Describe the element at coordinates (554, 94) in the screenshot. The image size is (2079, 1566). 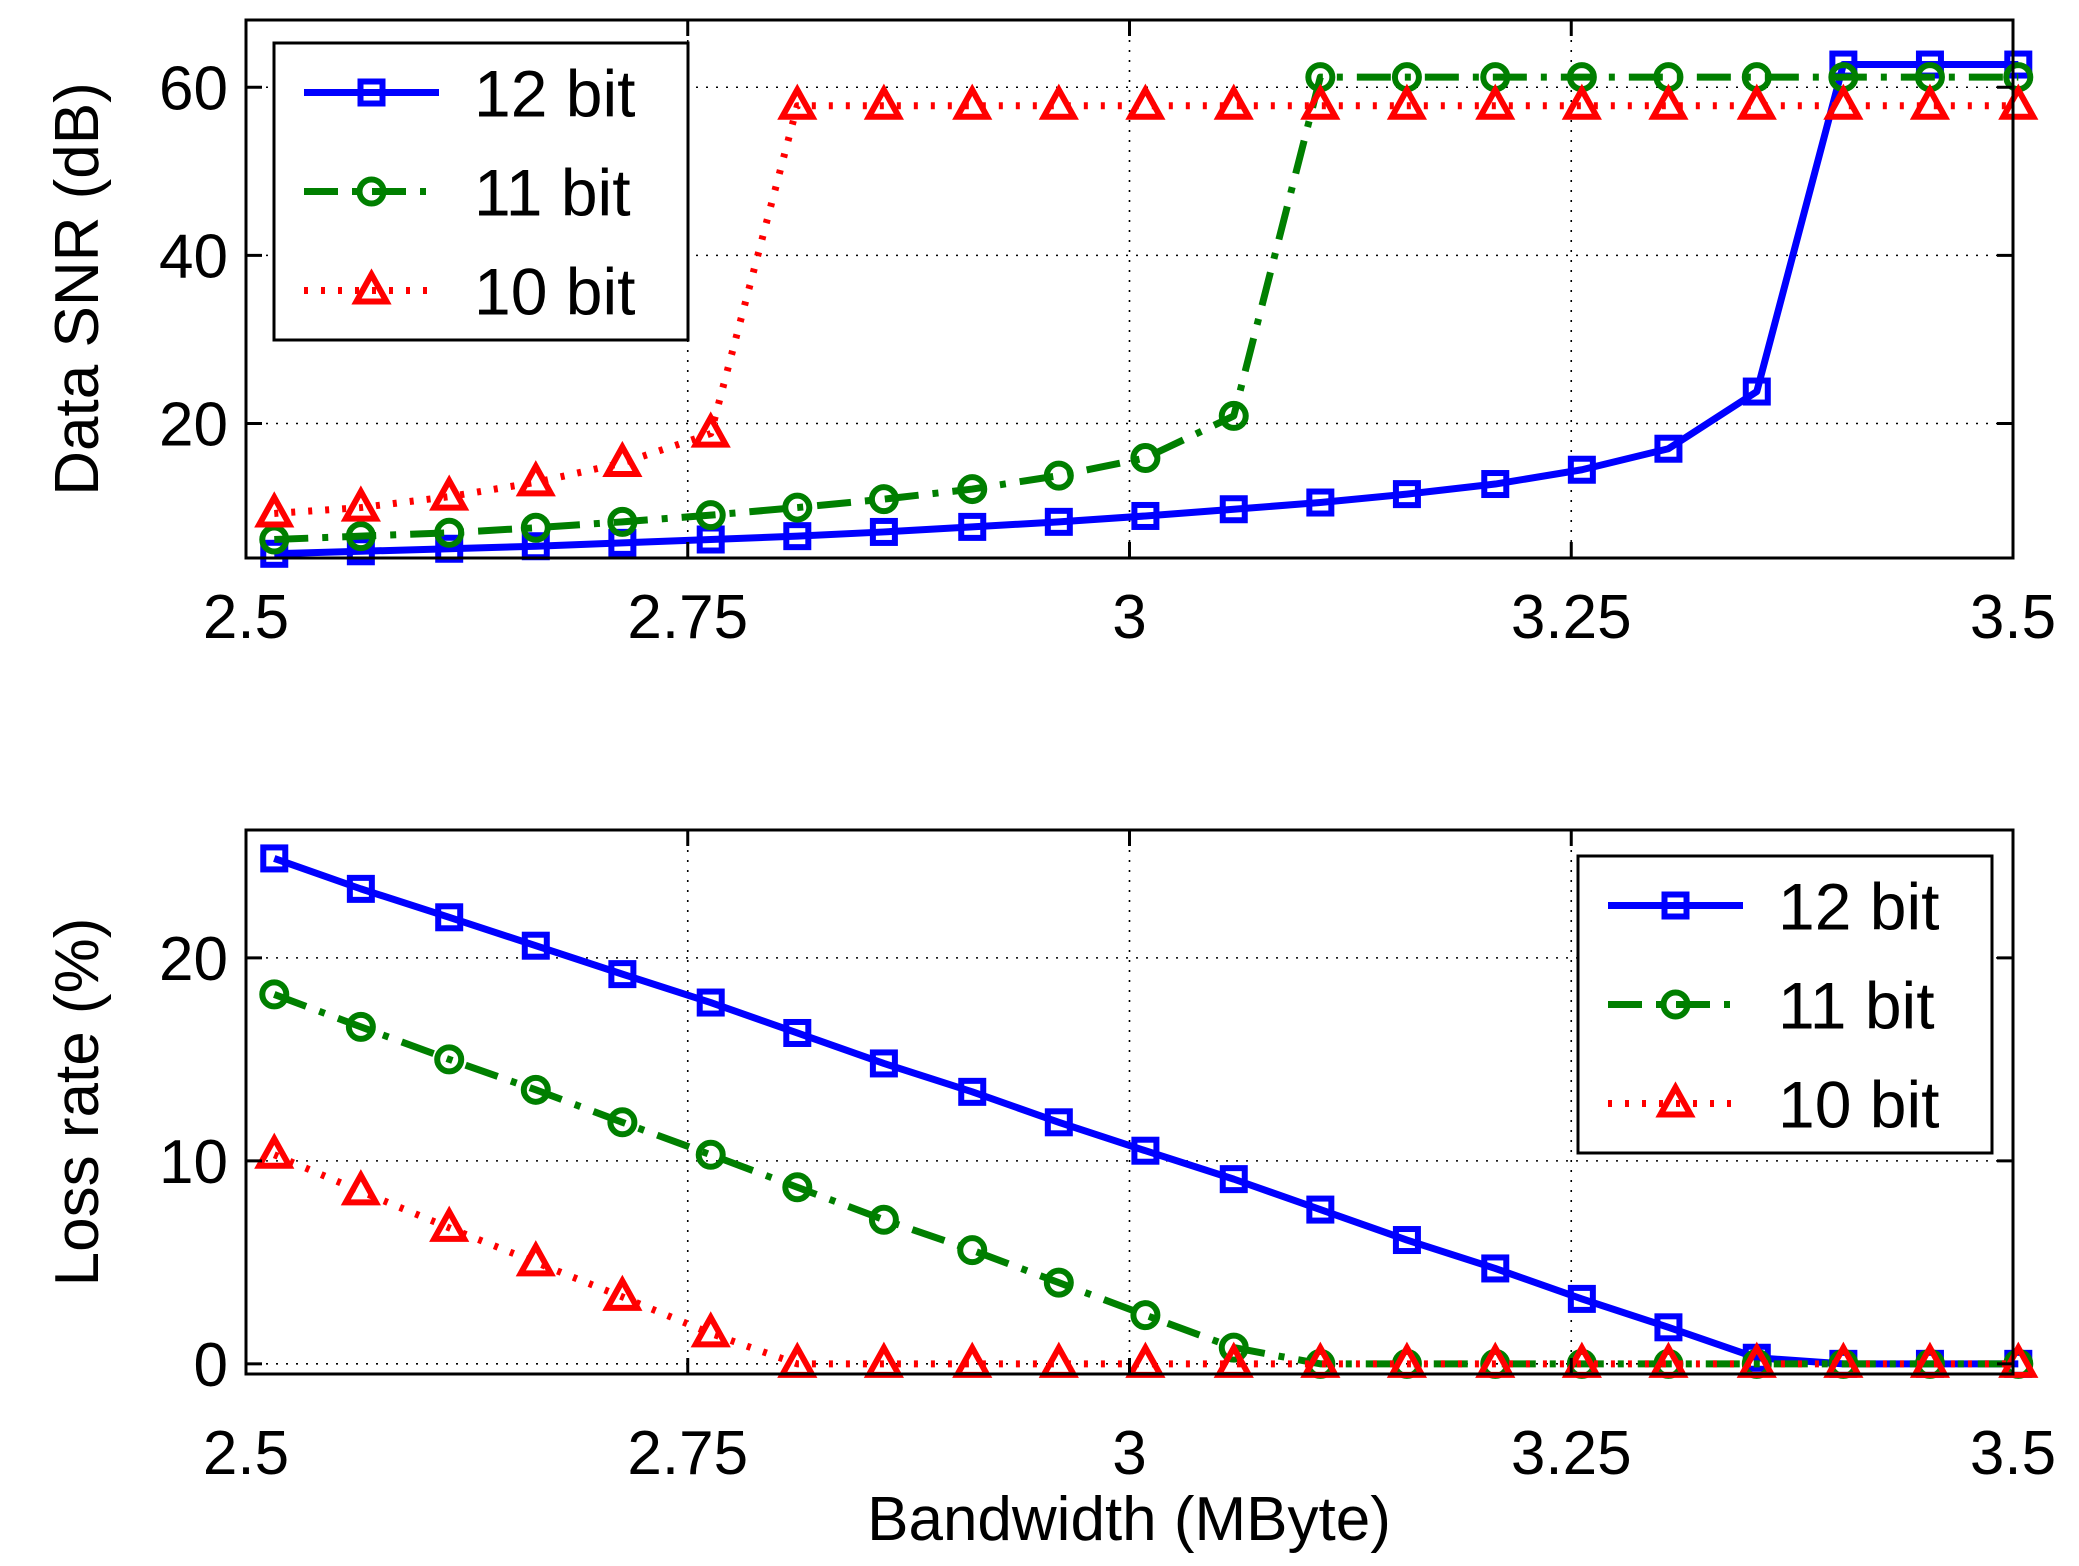
I see `snr-legend-label-12-bit: 12 bit` at that location.